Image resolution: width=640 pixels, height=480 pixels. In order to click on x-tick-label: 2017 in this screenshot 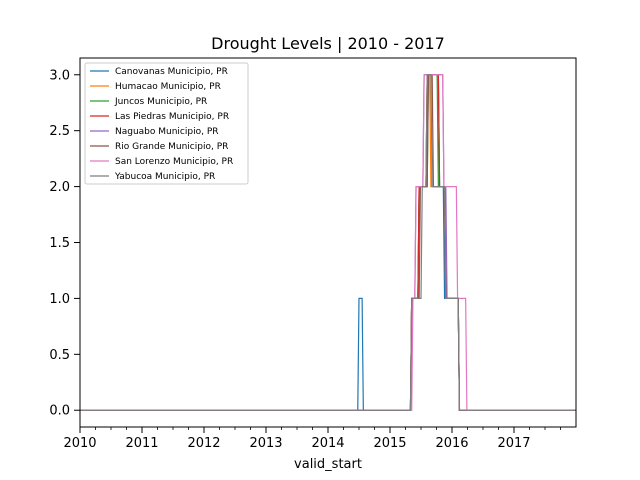, I will do `click(513, 443)`.